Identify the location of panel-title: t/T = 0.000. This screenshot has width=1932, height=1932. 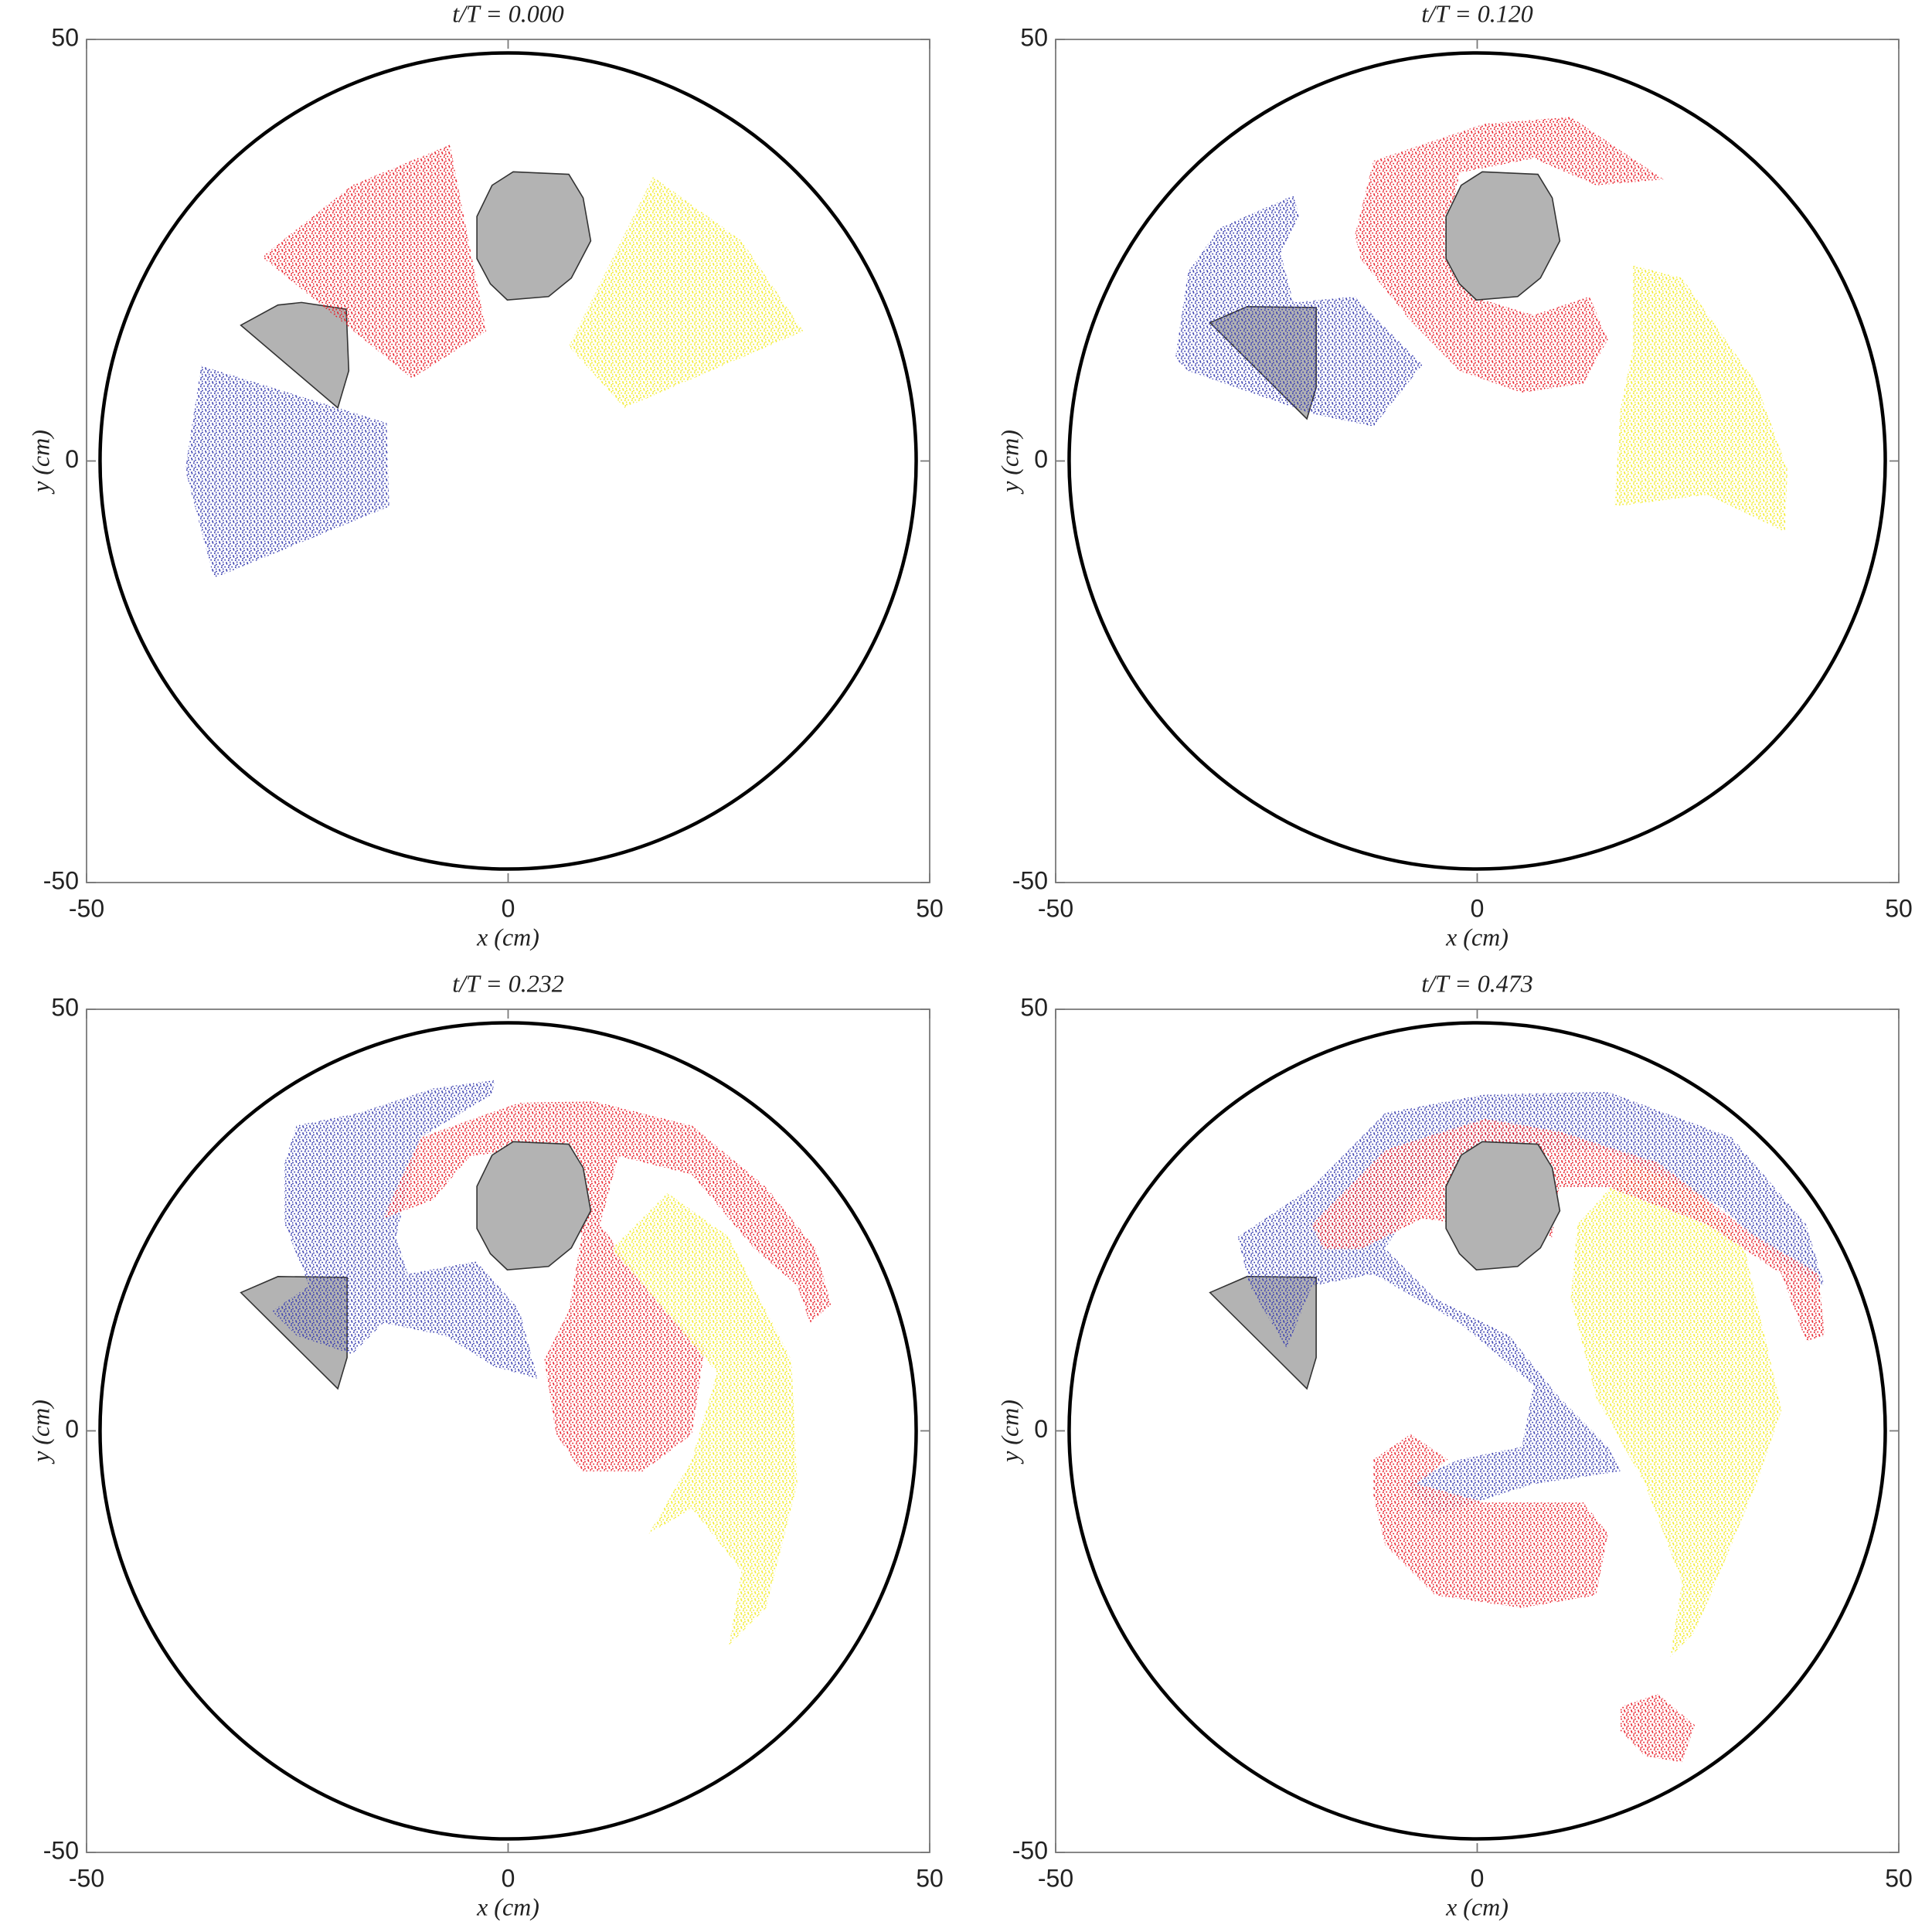
(508, 13).